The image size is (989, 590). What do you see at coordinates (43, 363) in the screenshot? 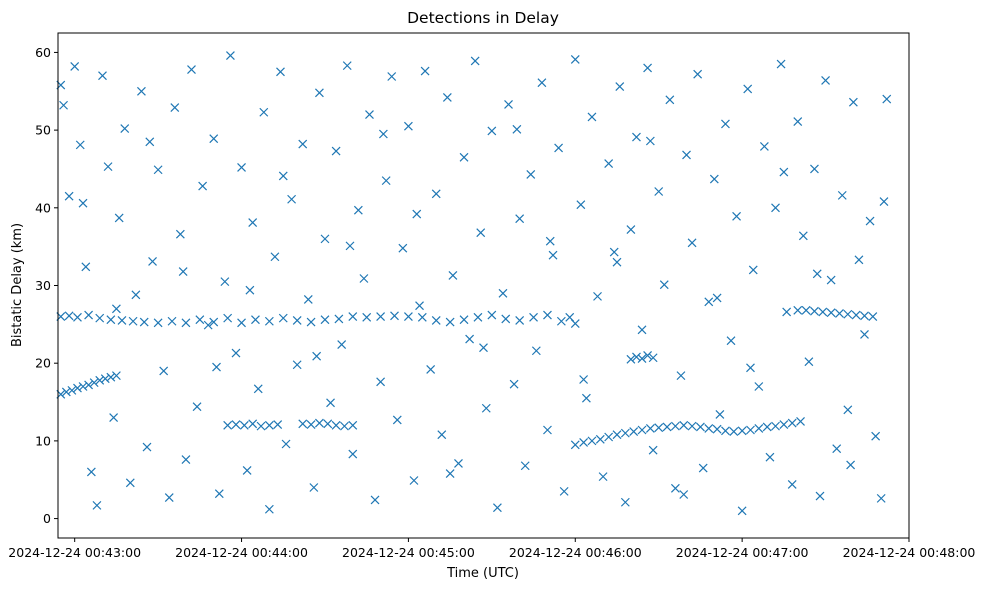
I see `y-tick-label: 20` at bounding box center [43, 363].